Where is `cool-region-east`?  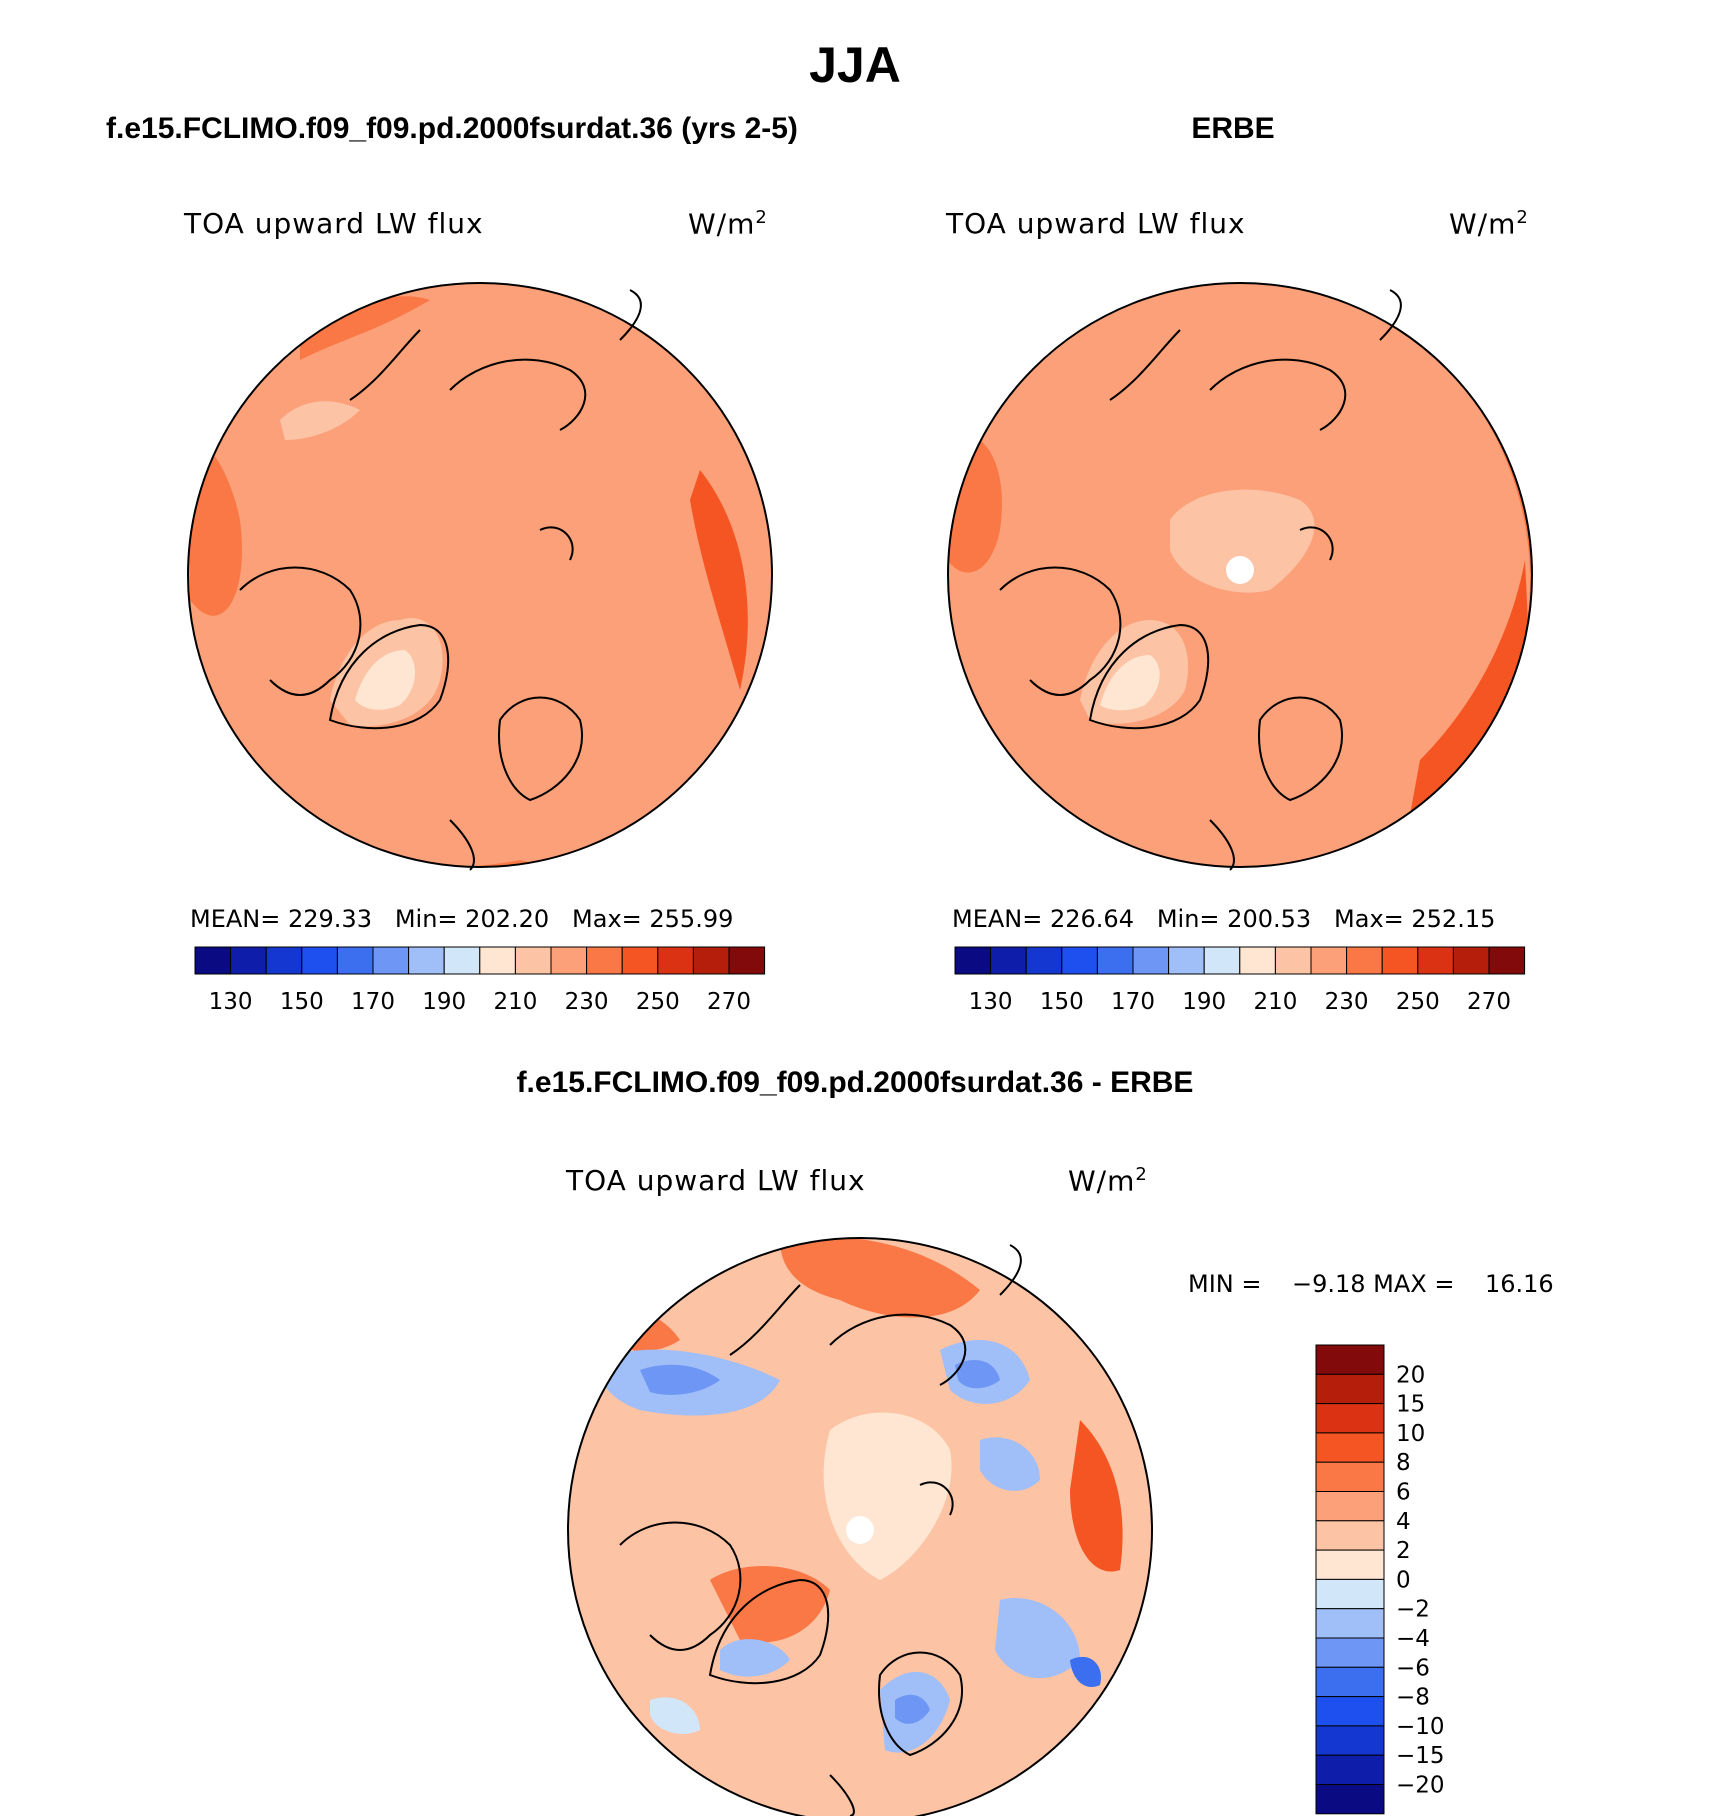 cool-region-east is located at coordinates (1010, 1464).